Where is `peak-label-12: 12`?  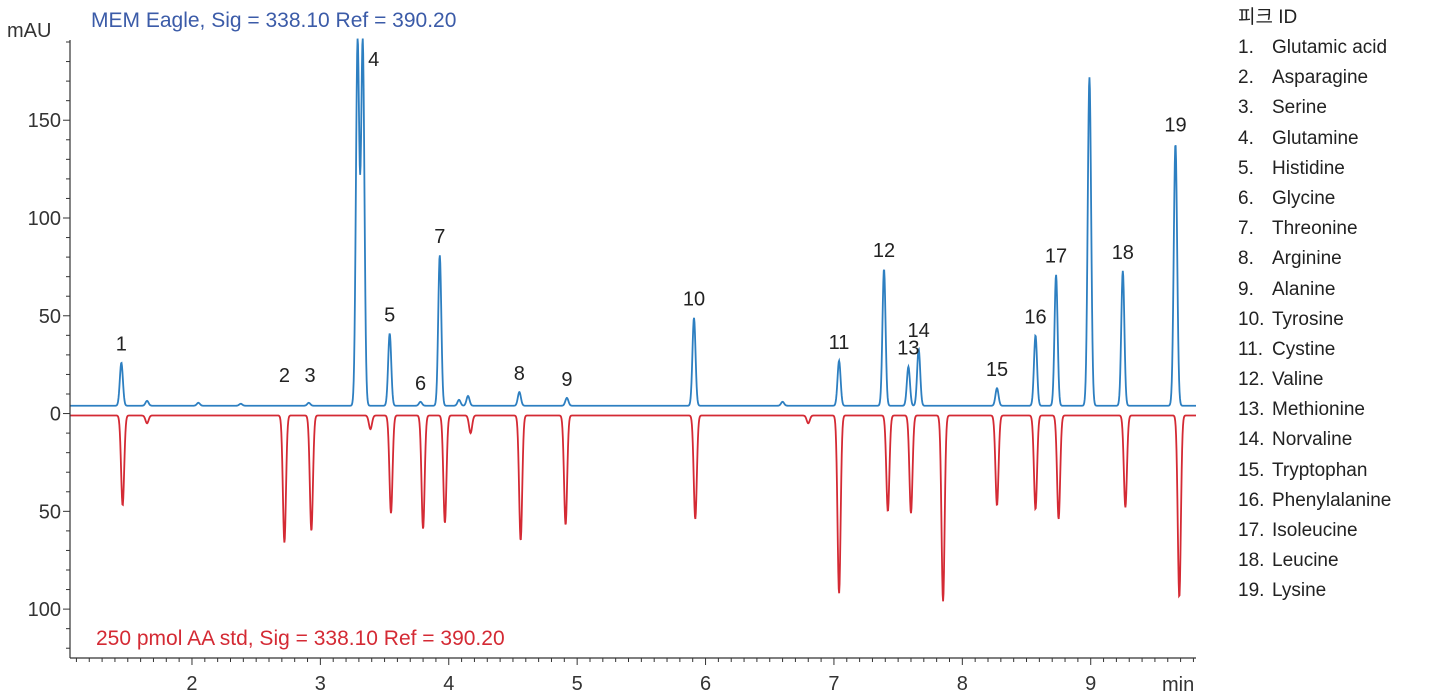 peak-label-12: 12 is located at coordinates (884, 251).